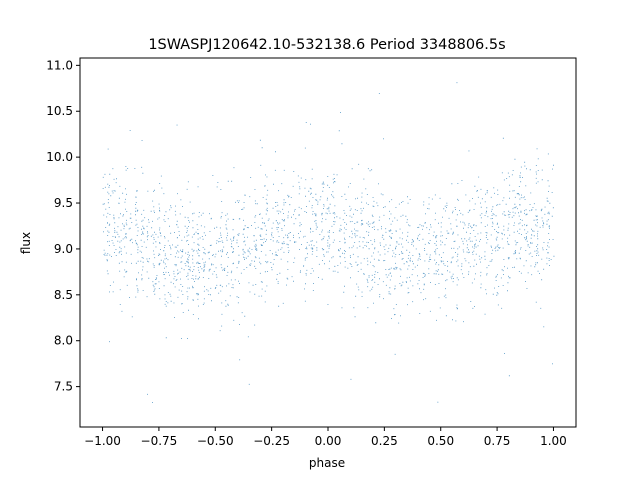  What do you see at coordinates (63, 249) in the screenshot?
I see `y-tick-label: 9.0` at bounding box center [63, 249].